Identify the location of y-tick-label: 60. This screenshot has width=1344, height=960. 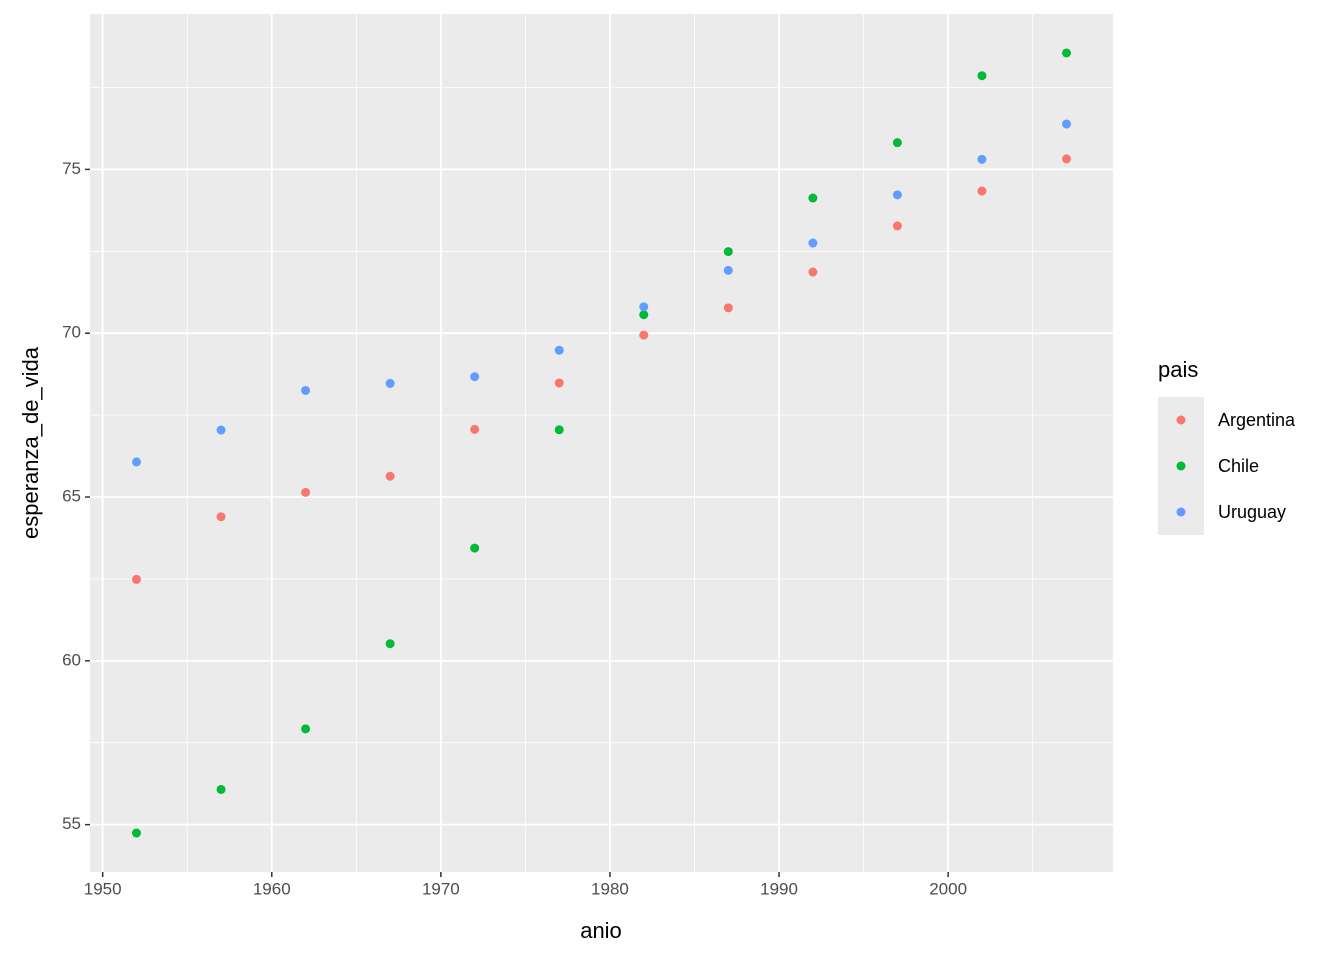
(71, 659).